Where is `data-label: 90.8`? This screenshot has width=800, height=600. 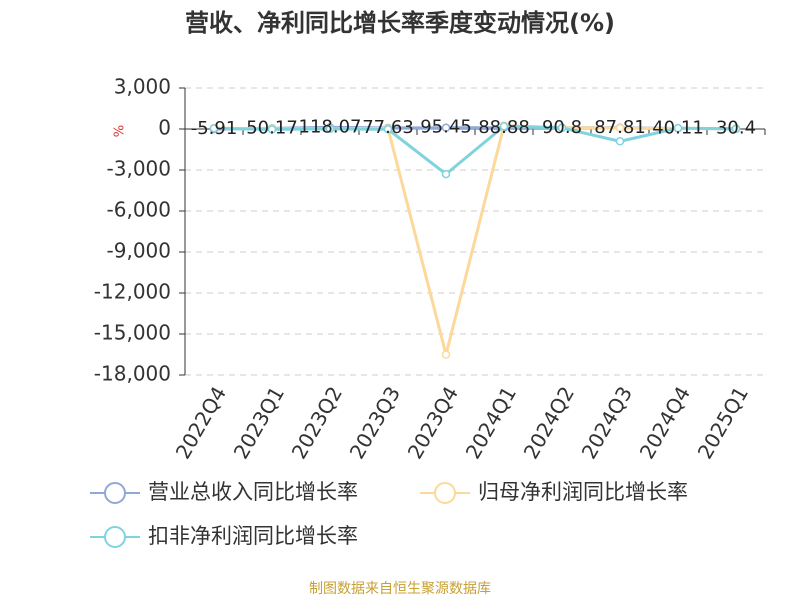
data-label: 90.8 is located at coordinates (562, 127).